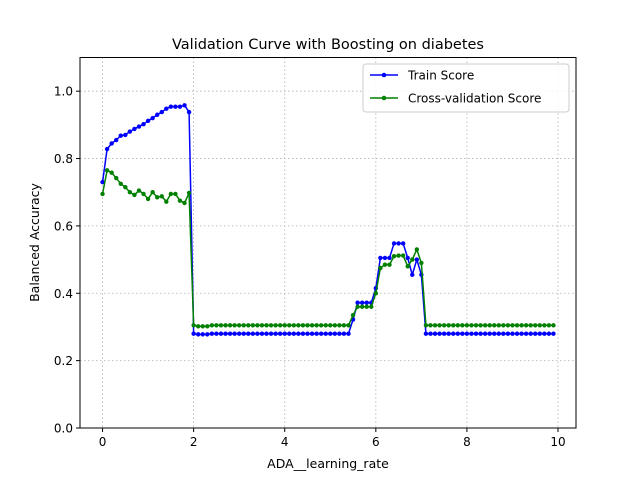  Describe the element at coordinates (328, 463) in the screenshot. I see `x-axis-label: ADA__learning_rate` at that location.